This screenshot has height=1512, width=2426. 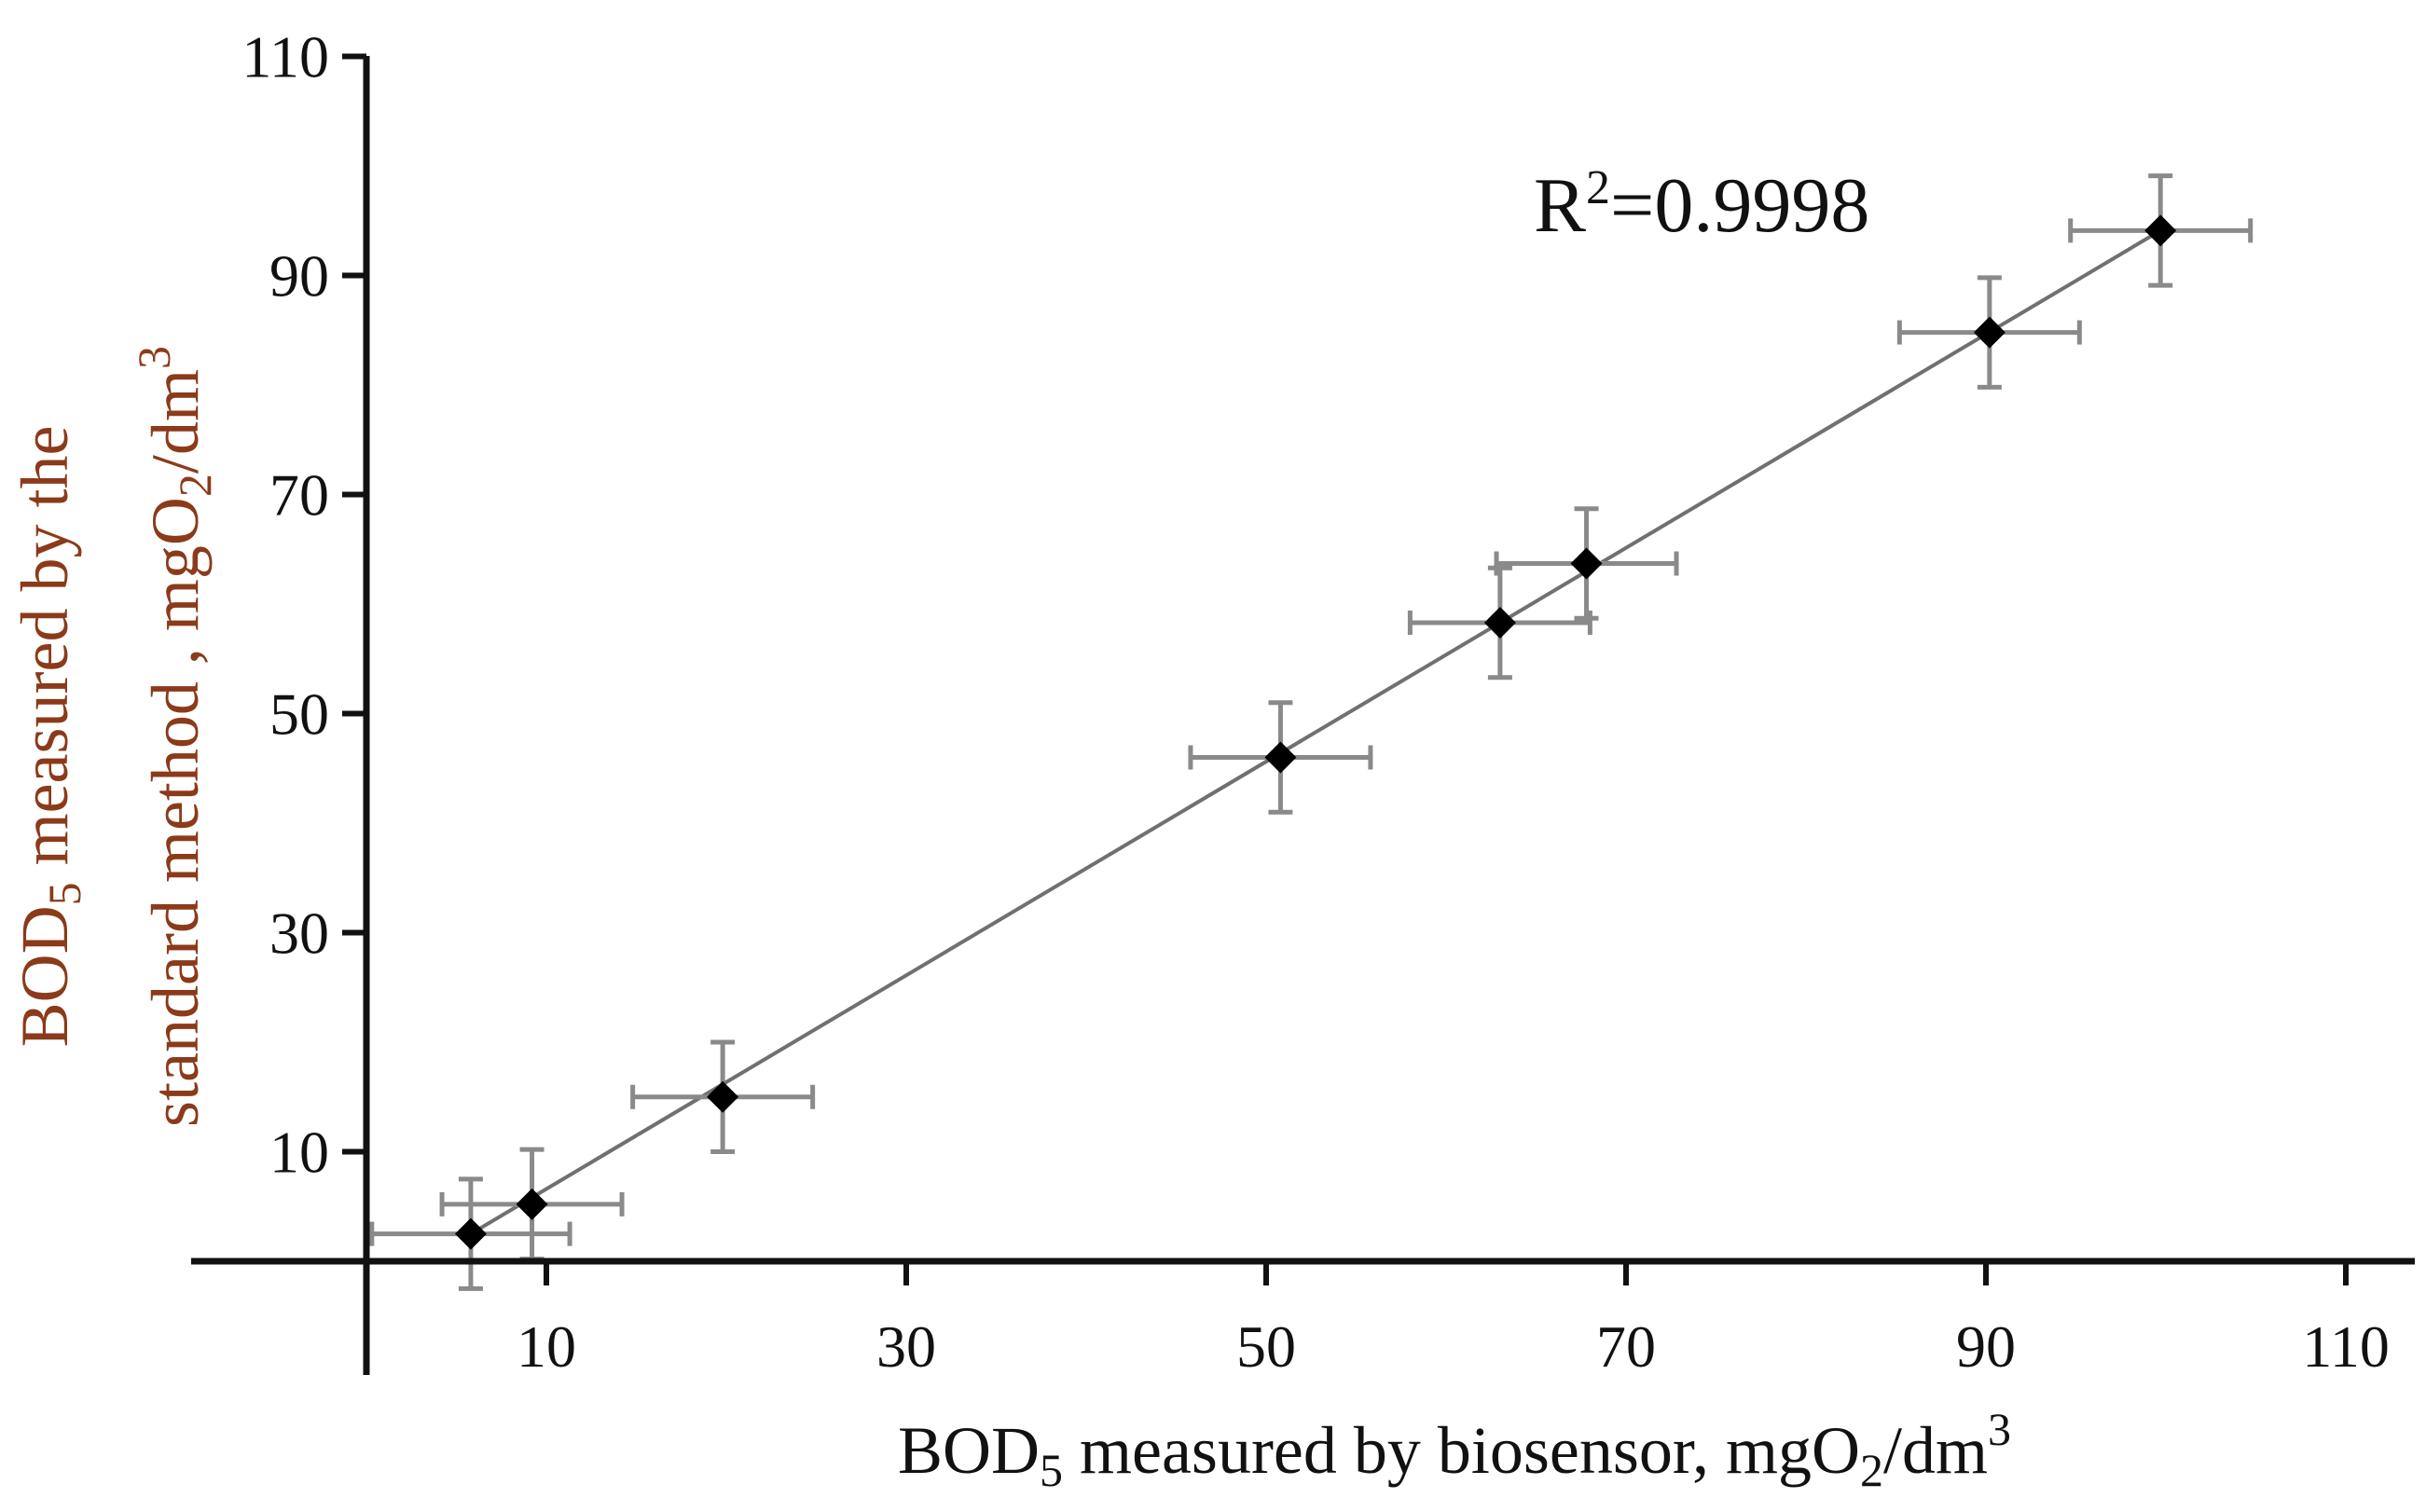 I want to click on x-tick-label: 30, so click(x=906, y=1347).